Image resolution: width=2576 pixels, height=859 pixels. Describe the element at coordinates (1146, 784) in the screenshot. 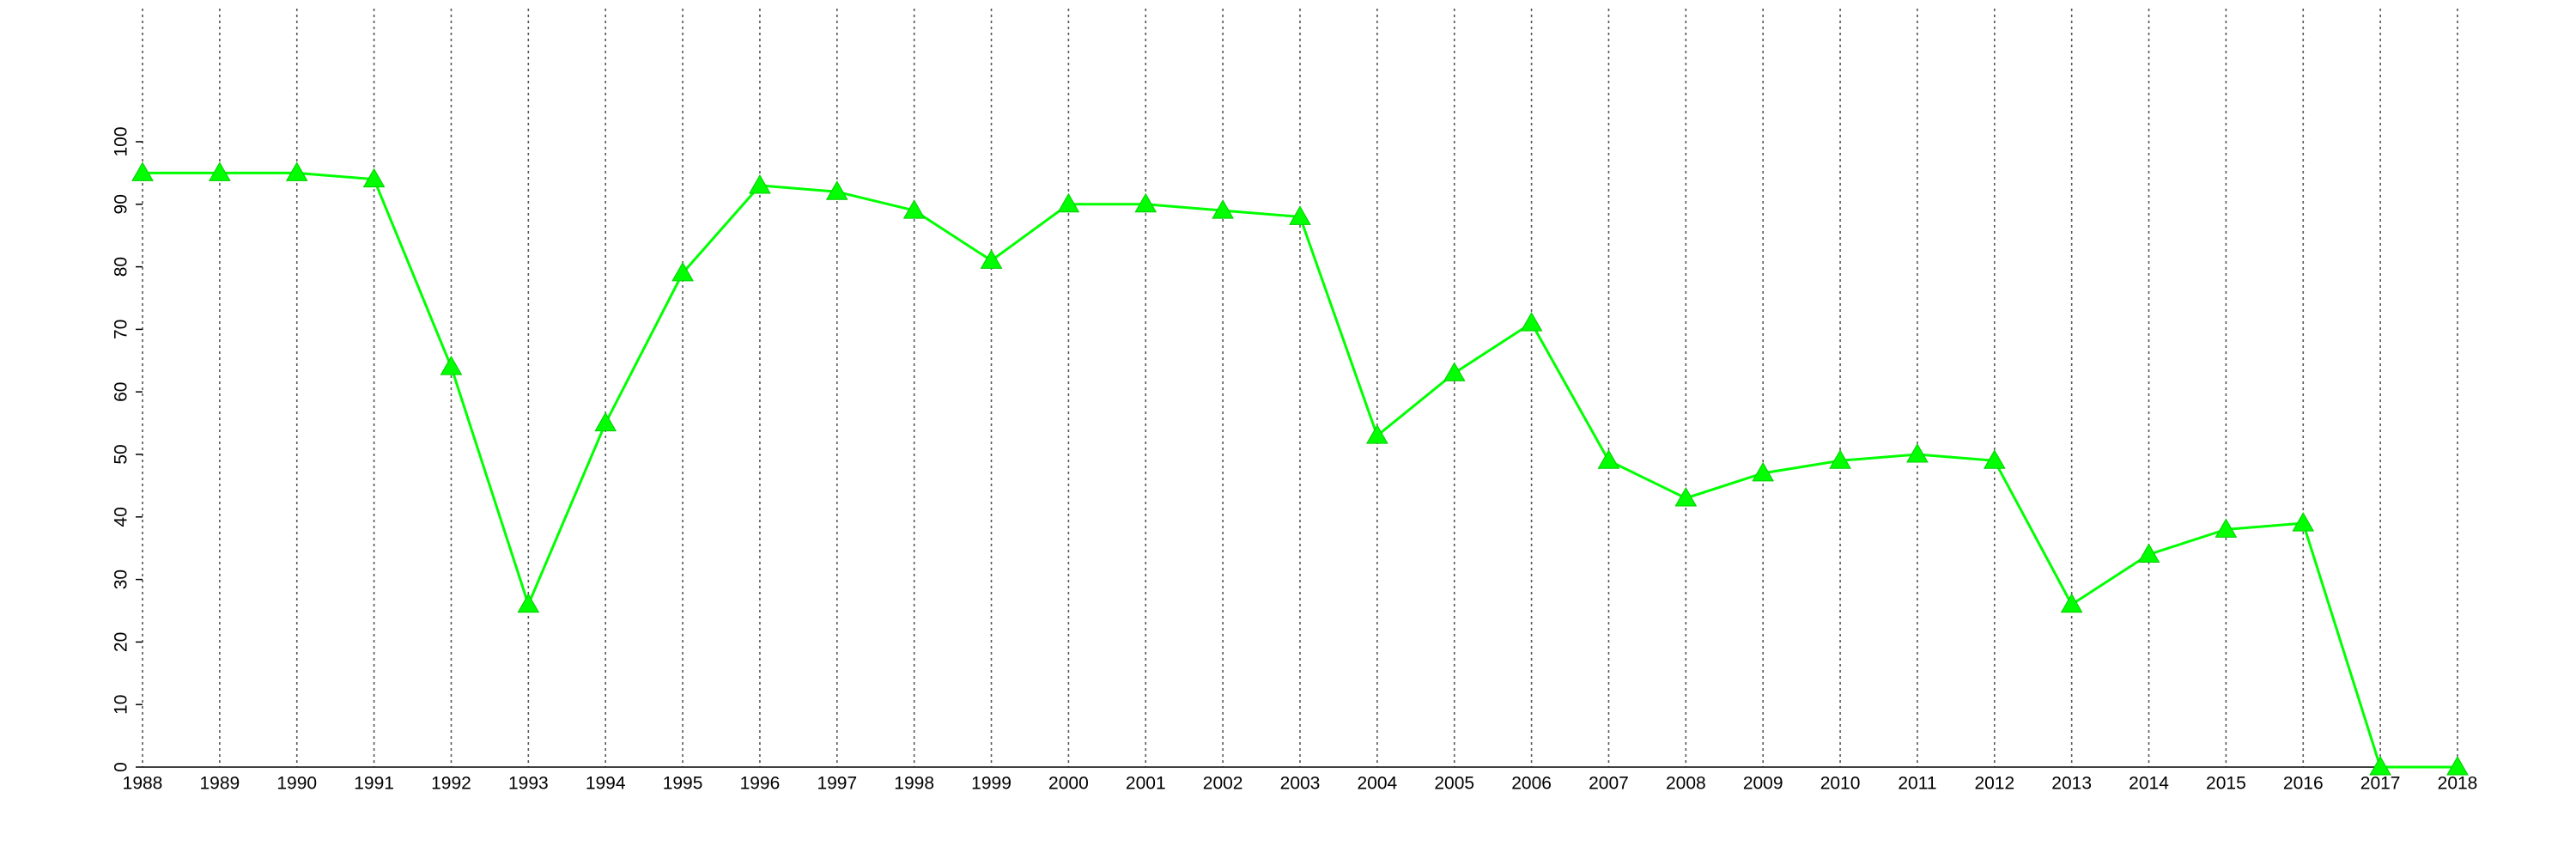

I see `x-tick-label: 2001` at that location.